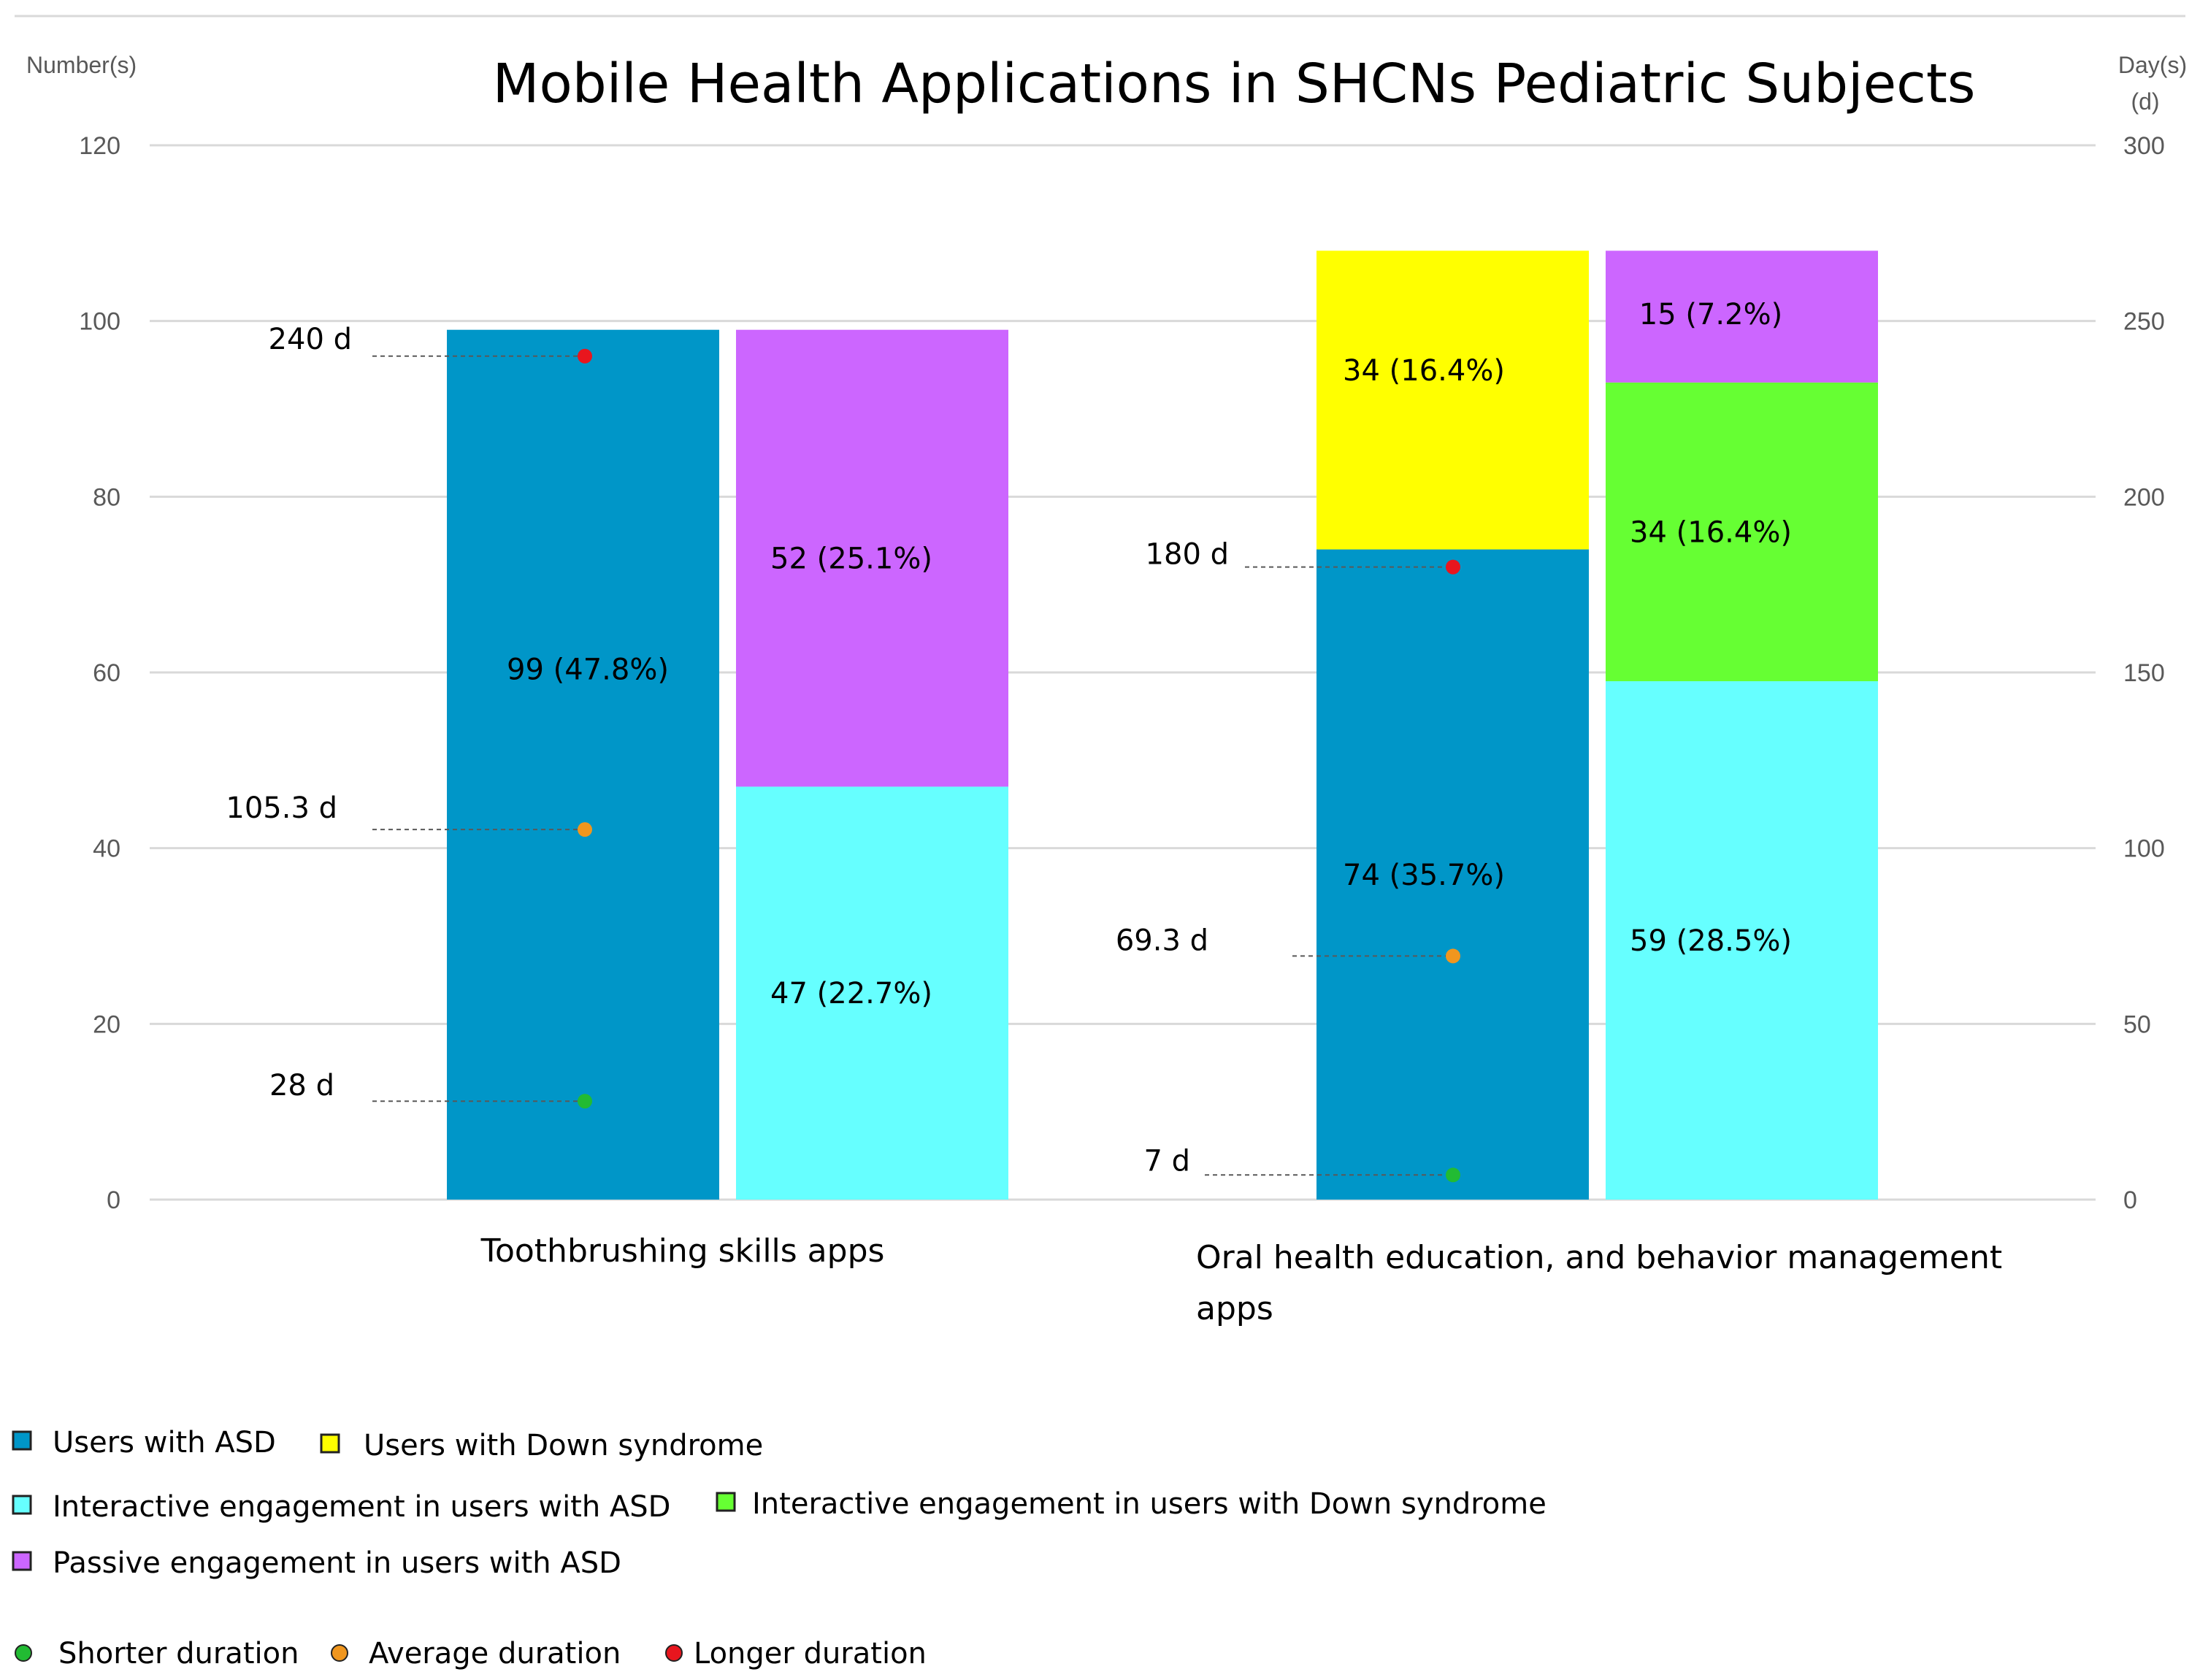 Image resolution: width=2200 pixels, height=1680 pixels. What do you see at coordinates (1162, 941) in the screenshot?
I see `duration-label: 69.3 d` at bounding box center [1162, 941].